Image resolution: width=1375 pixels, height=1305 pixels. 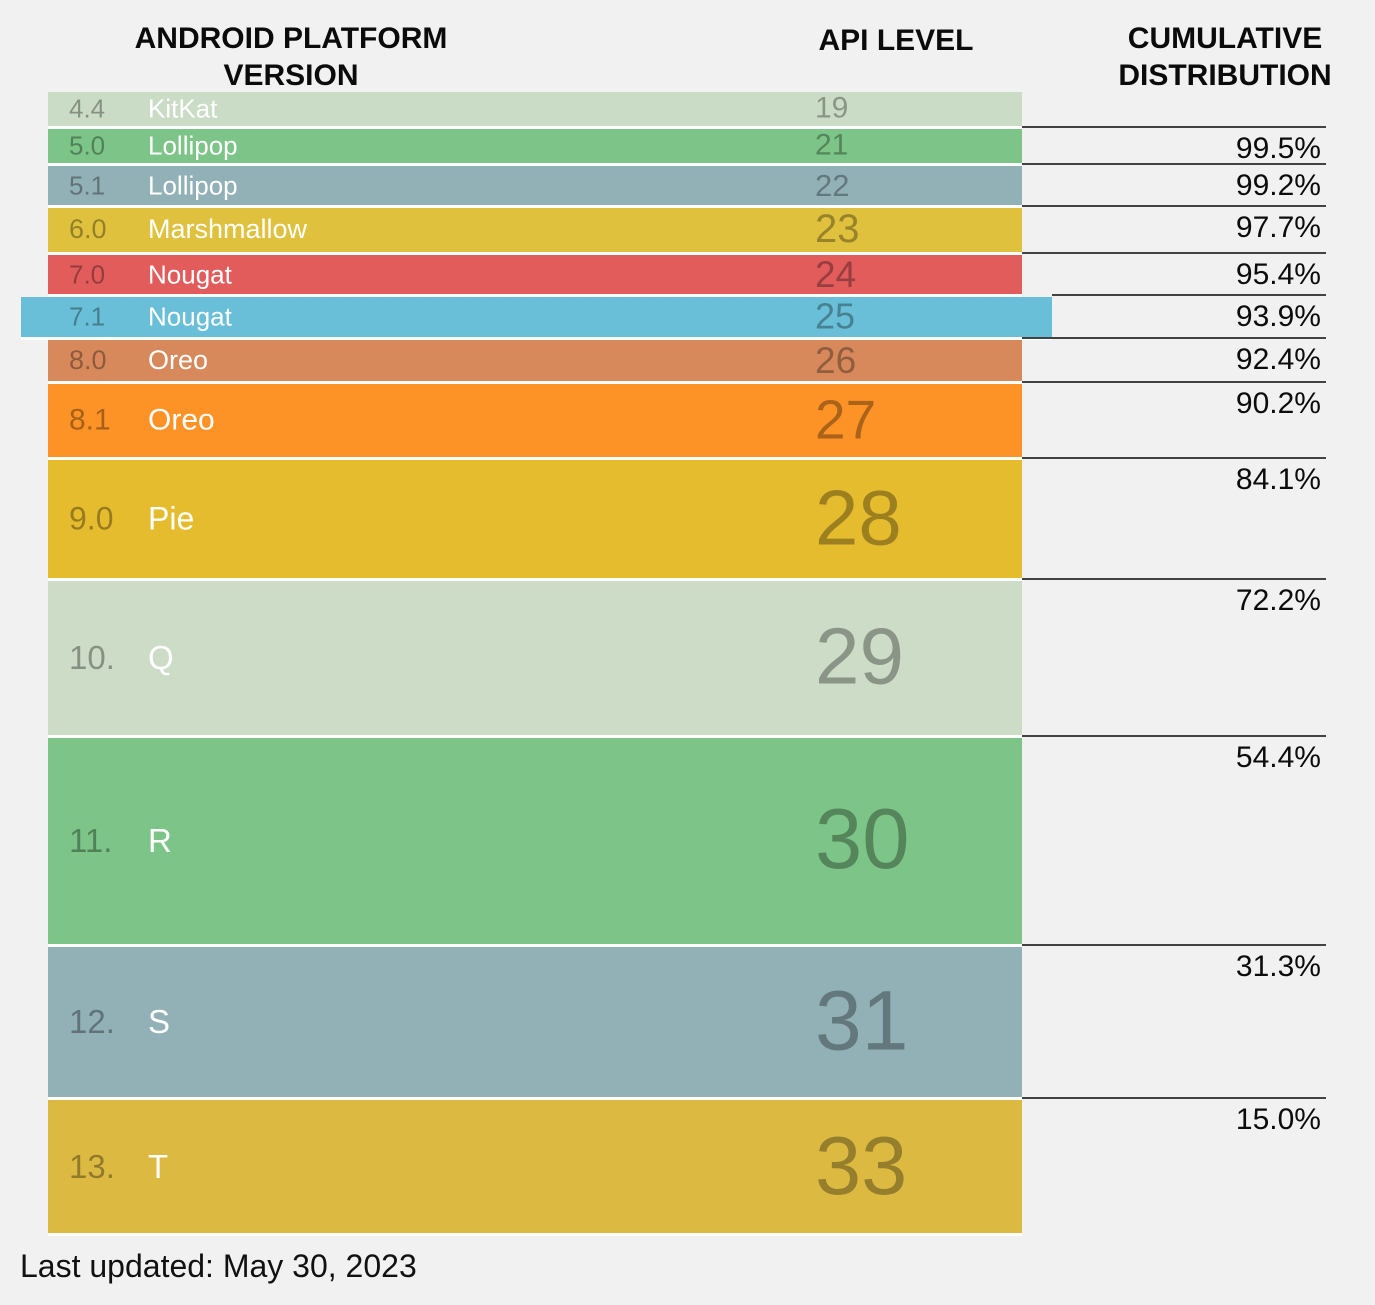 What do you see at coordinates (1278, 600) in the screenshot?
I see `cumulative-percent: 72.2%` at bounding box center [1278, 600].